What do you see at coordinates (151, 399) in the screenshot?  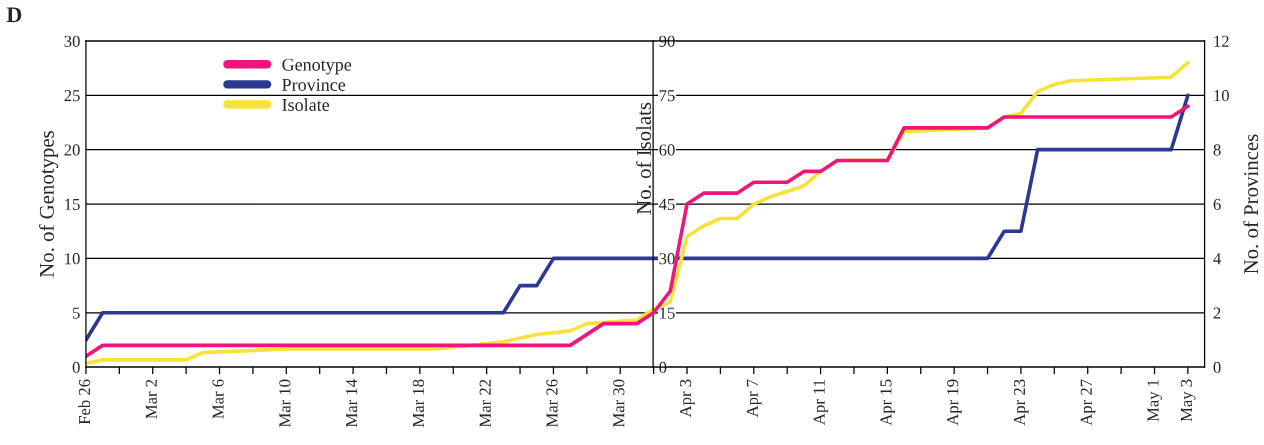 I see `x-tick-label: Mar 2` at bounding box center [151, 399].